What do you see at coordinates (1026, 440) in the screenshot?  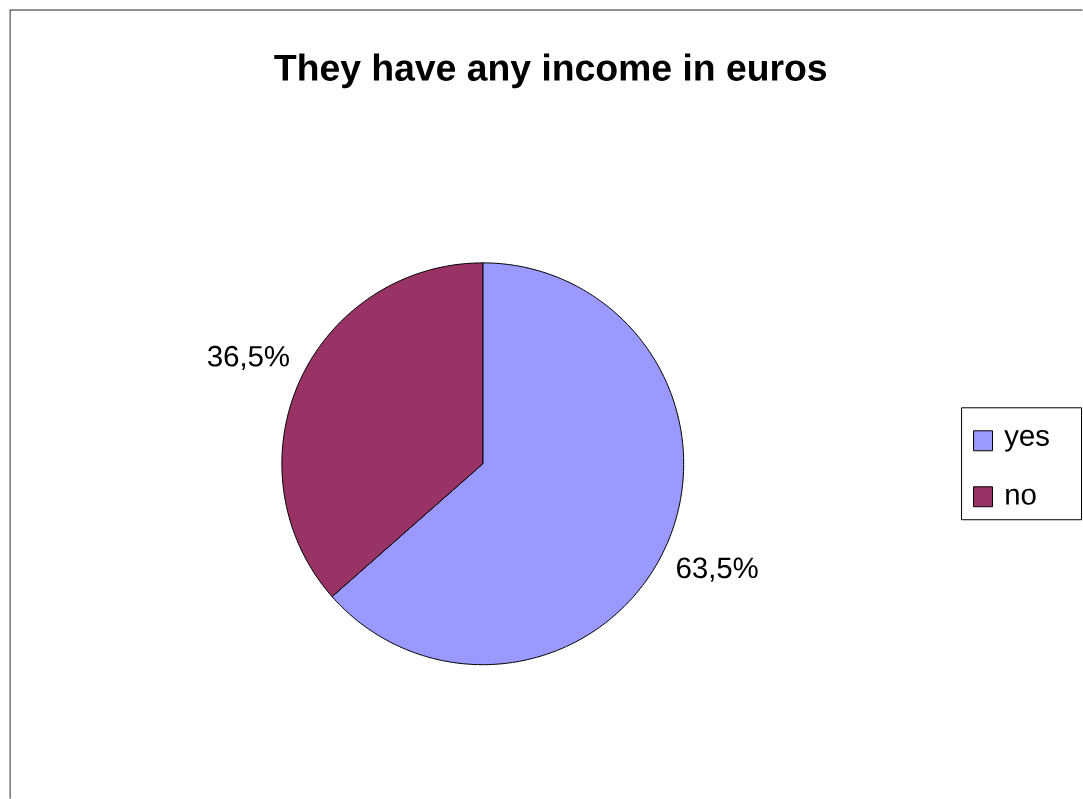 I see `legend-label: yes` at bounding box center [1026, 440].